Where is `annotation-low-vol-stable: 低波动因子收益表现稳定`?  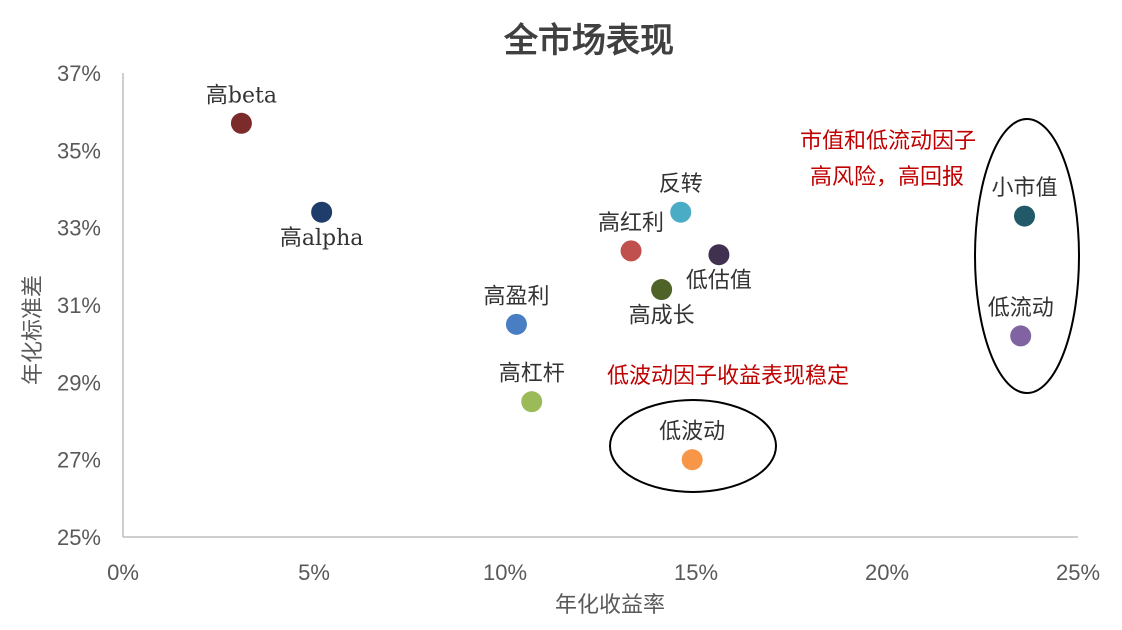 annotation-low-vol-stable: 低波动因子收益表现稳定 is located at coordinates (728, 376).